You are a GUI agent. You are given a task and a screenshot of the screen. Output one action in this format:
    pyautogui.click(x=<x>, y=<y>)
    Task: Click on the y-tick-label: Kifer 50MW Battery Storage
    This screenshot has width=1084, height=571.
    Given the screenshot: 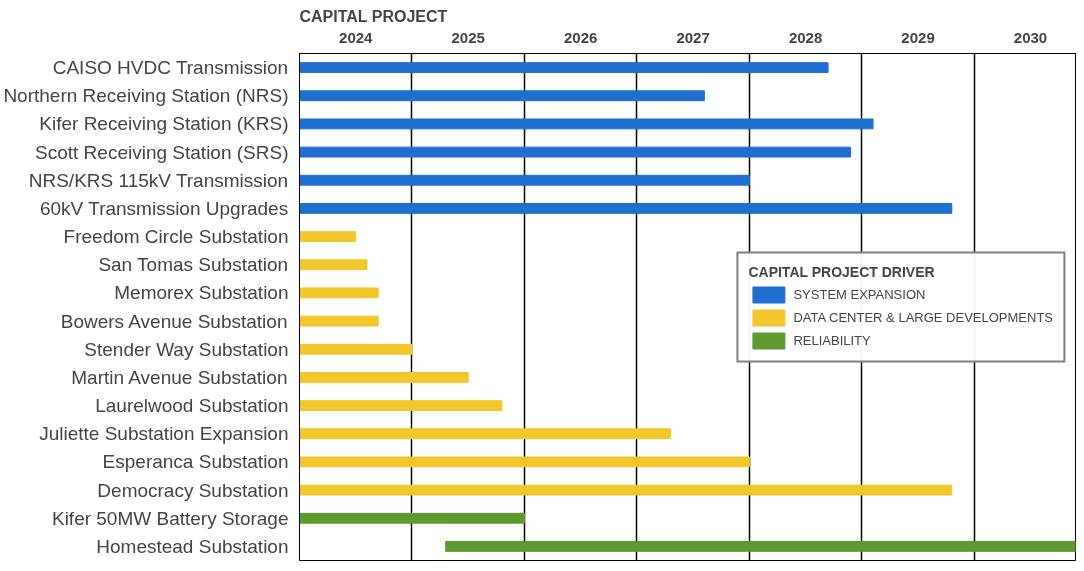 What is the action you would take?
    pyautogui.click(x=170, y=518)
    